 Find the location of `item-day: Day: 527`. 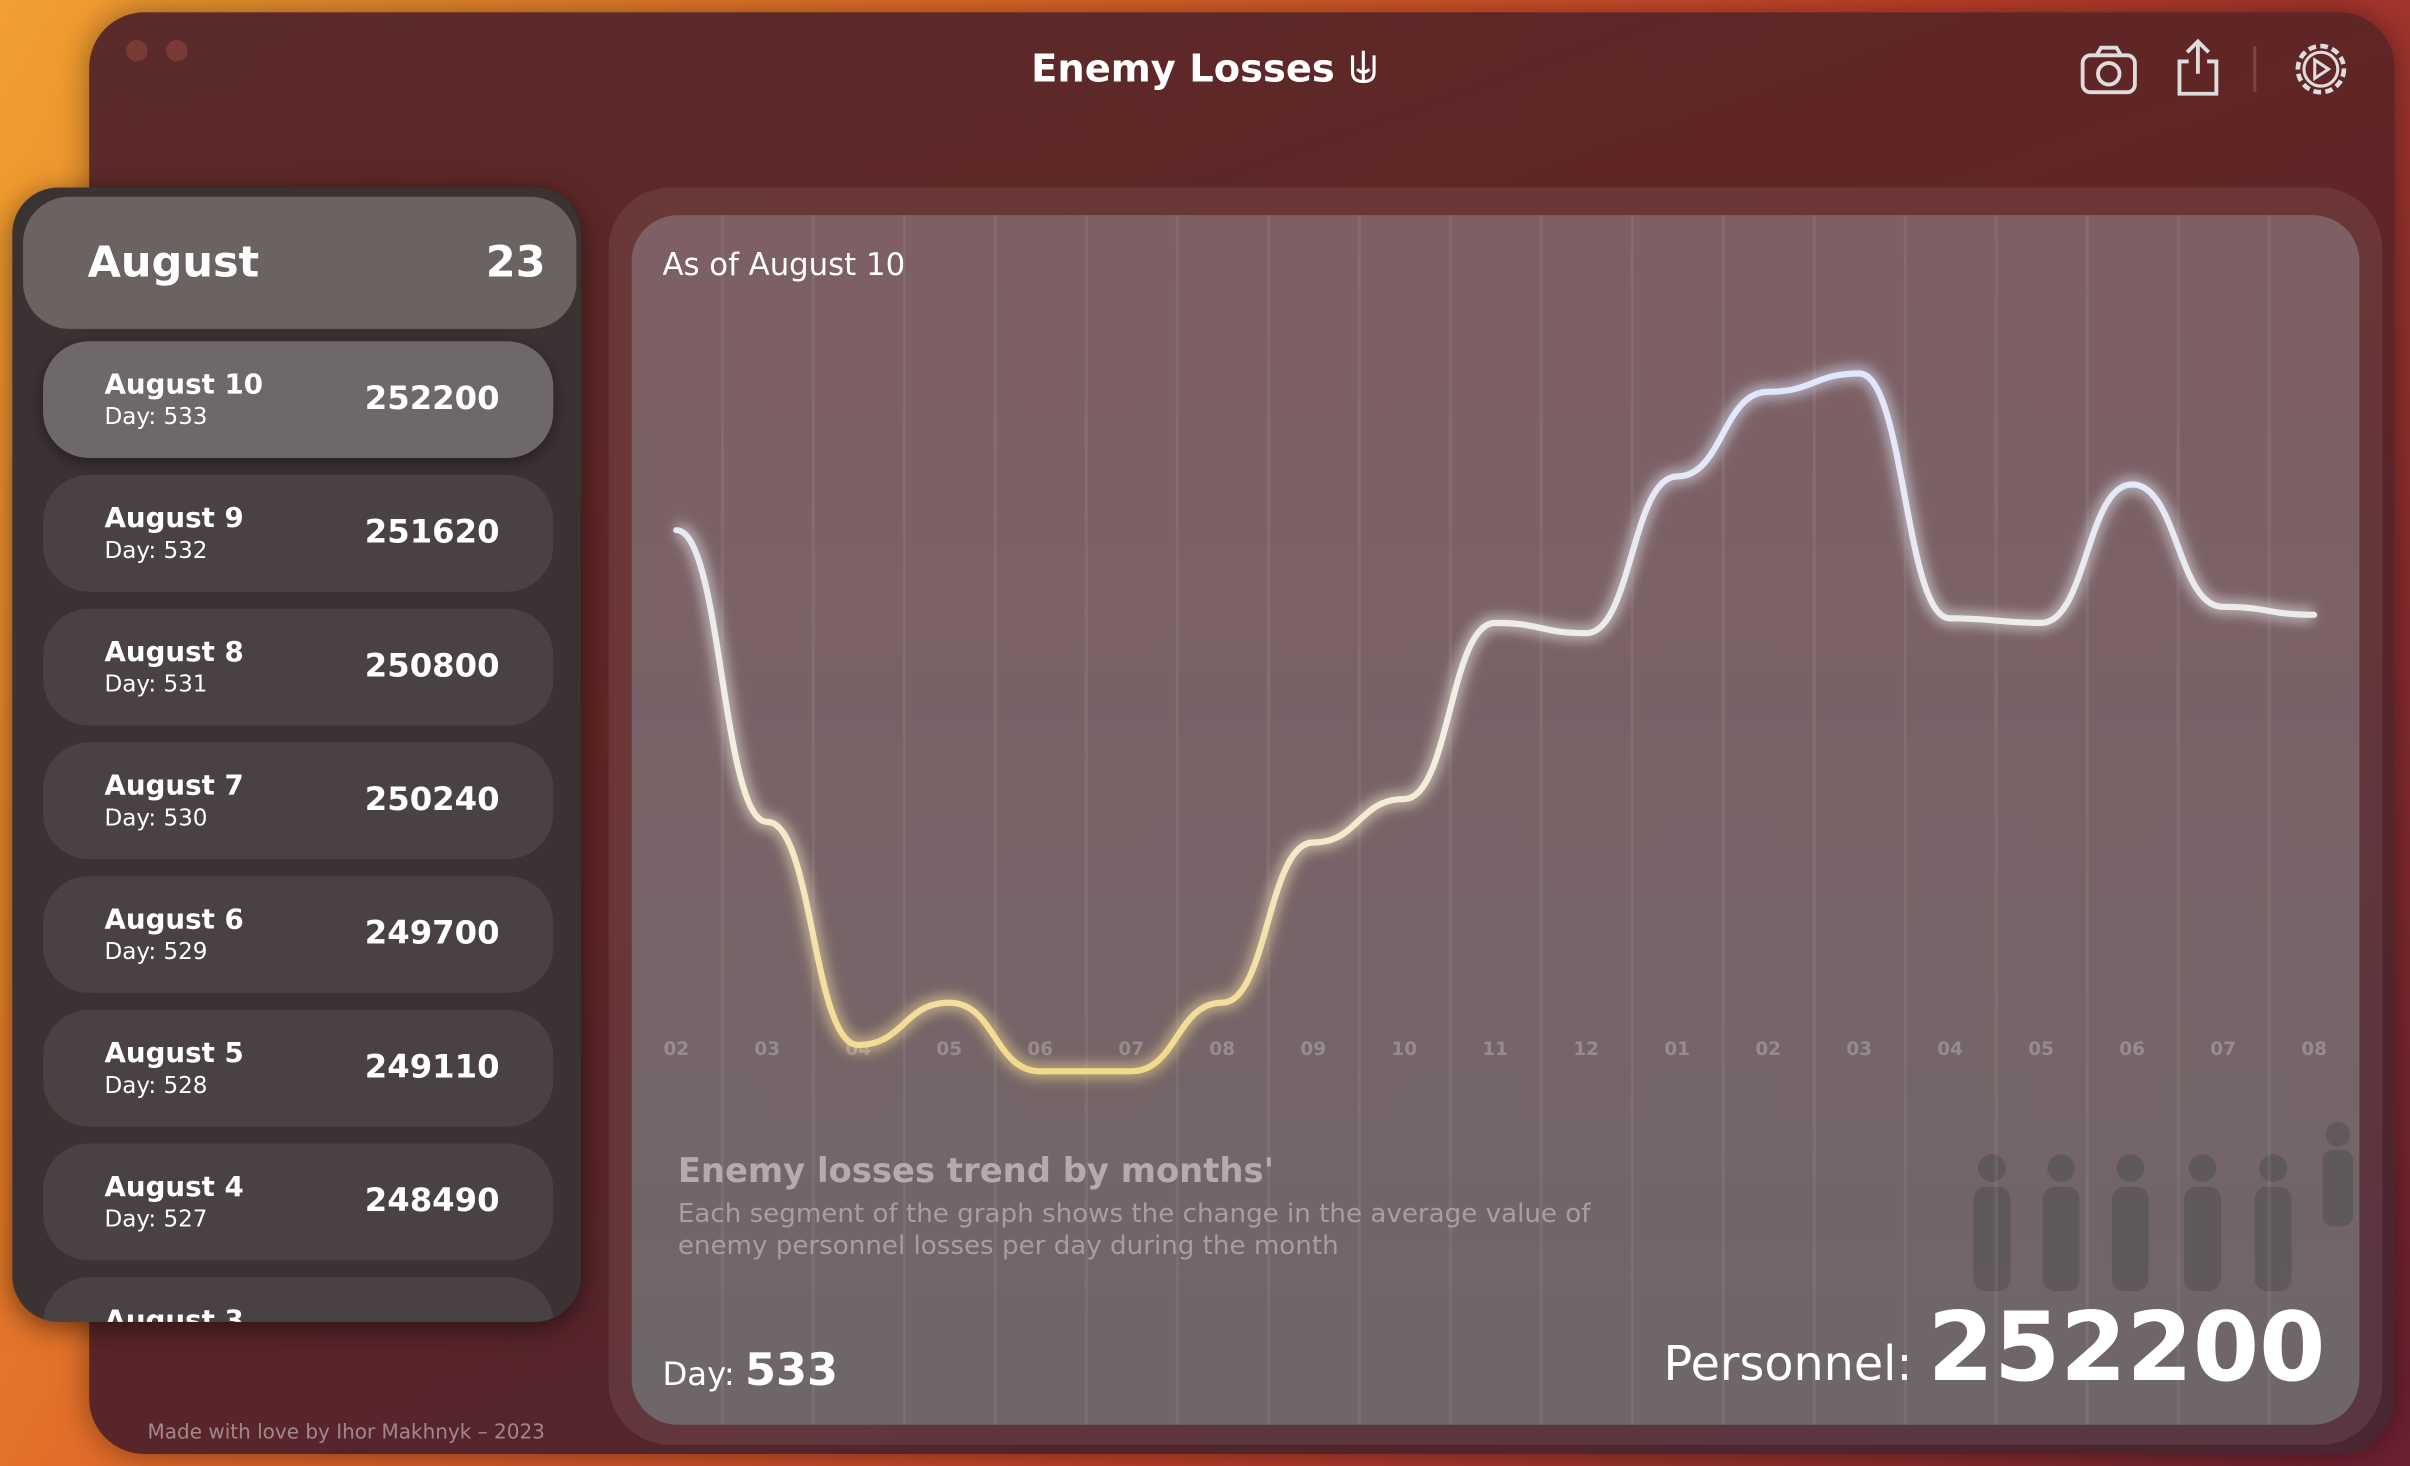

item-day: Day: 527 is located at coordinates (156, 1219).